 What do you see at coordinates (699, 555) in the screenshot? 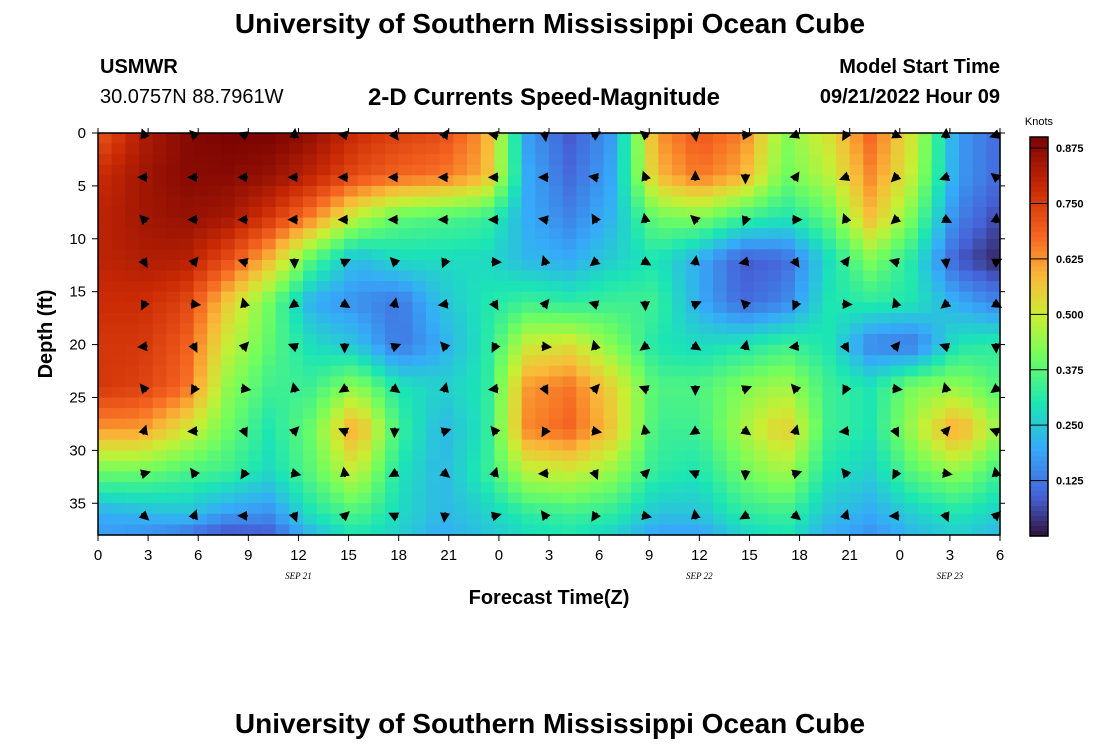
I see `x-tick-label: 12` at bounding box center [699, 555].